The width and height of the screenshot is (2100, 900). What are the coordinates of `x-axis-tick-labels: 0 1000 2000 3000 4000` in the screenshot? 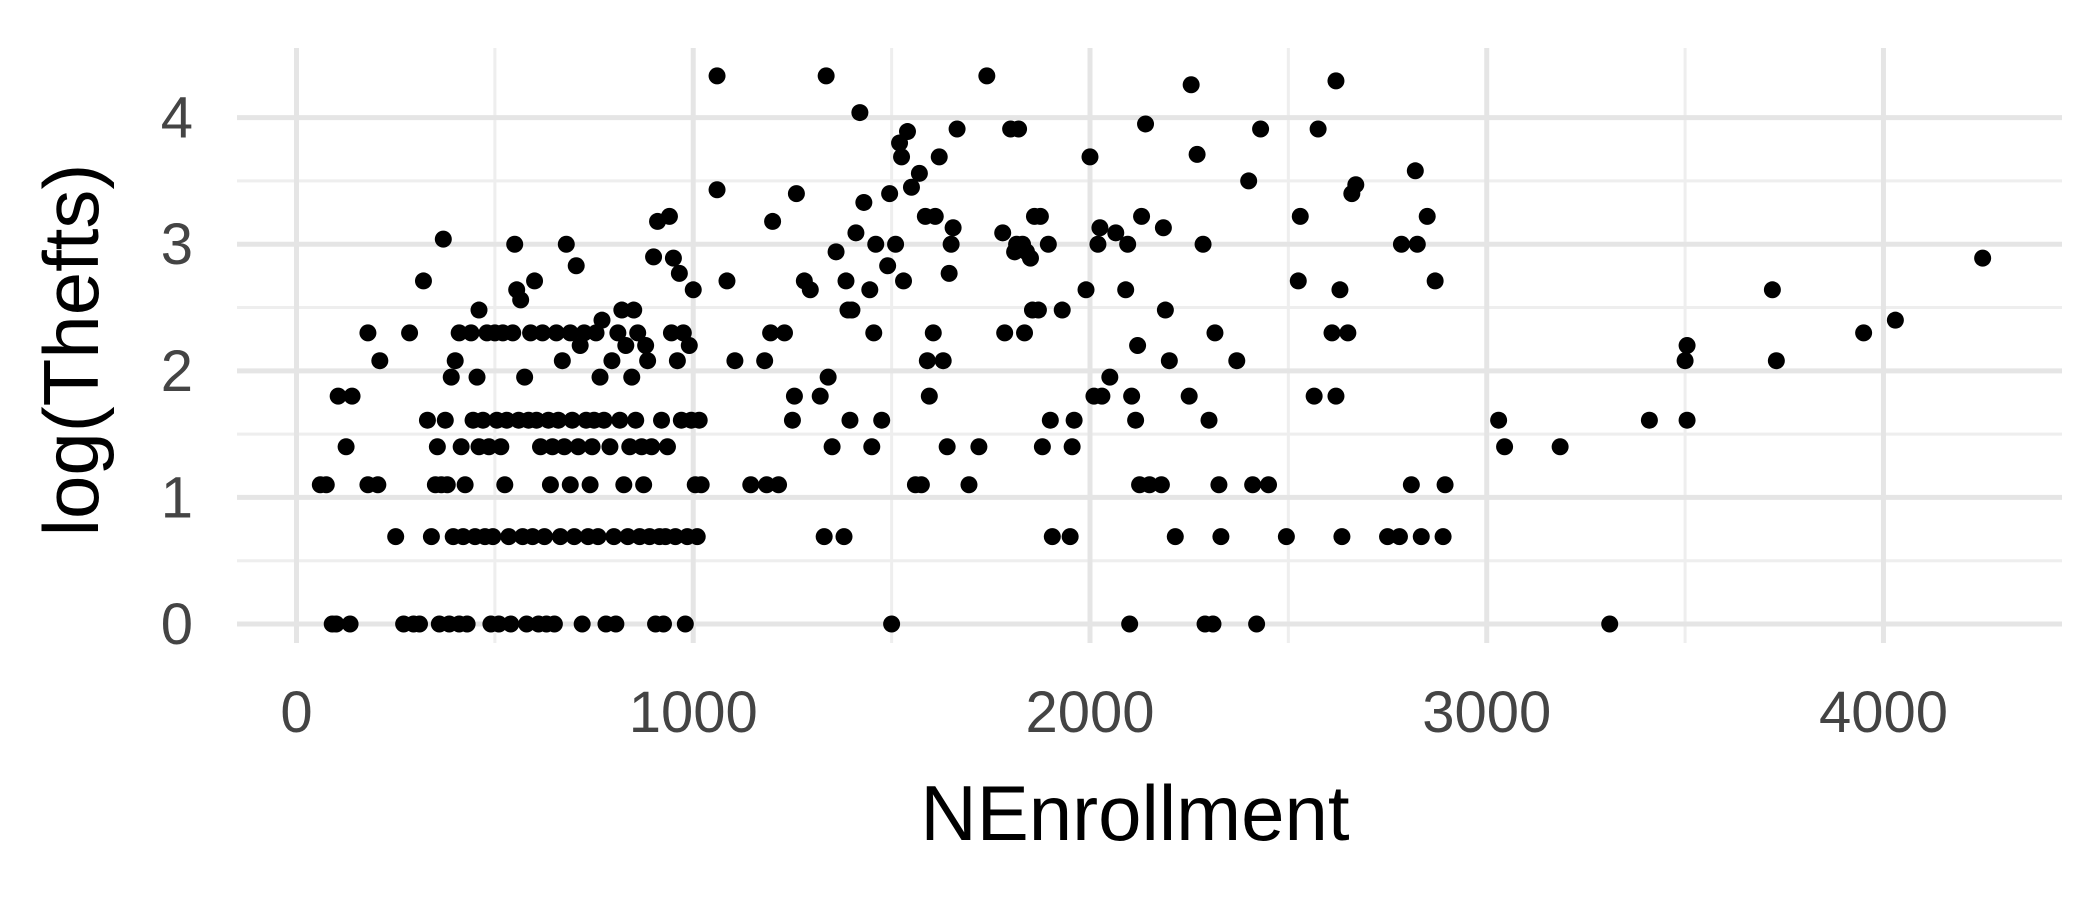 It's located at (1114, 712).